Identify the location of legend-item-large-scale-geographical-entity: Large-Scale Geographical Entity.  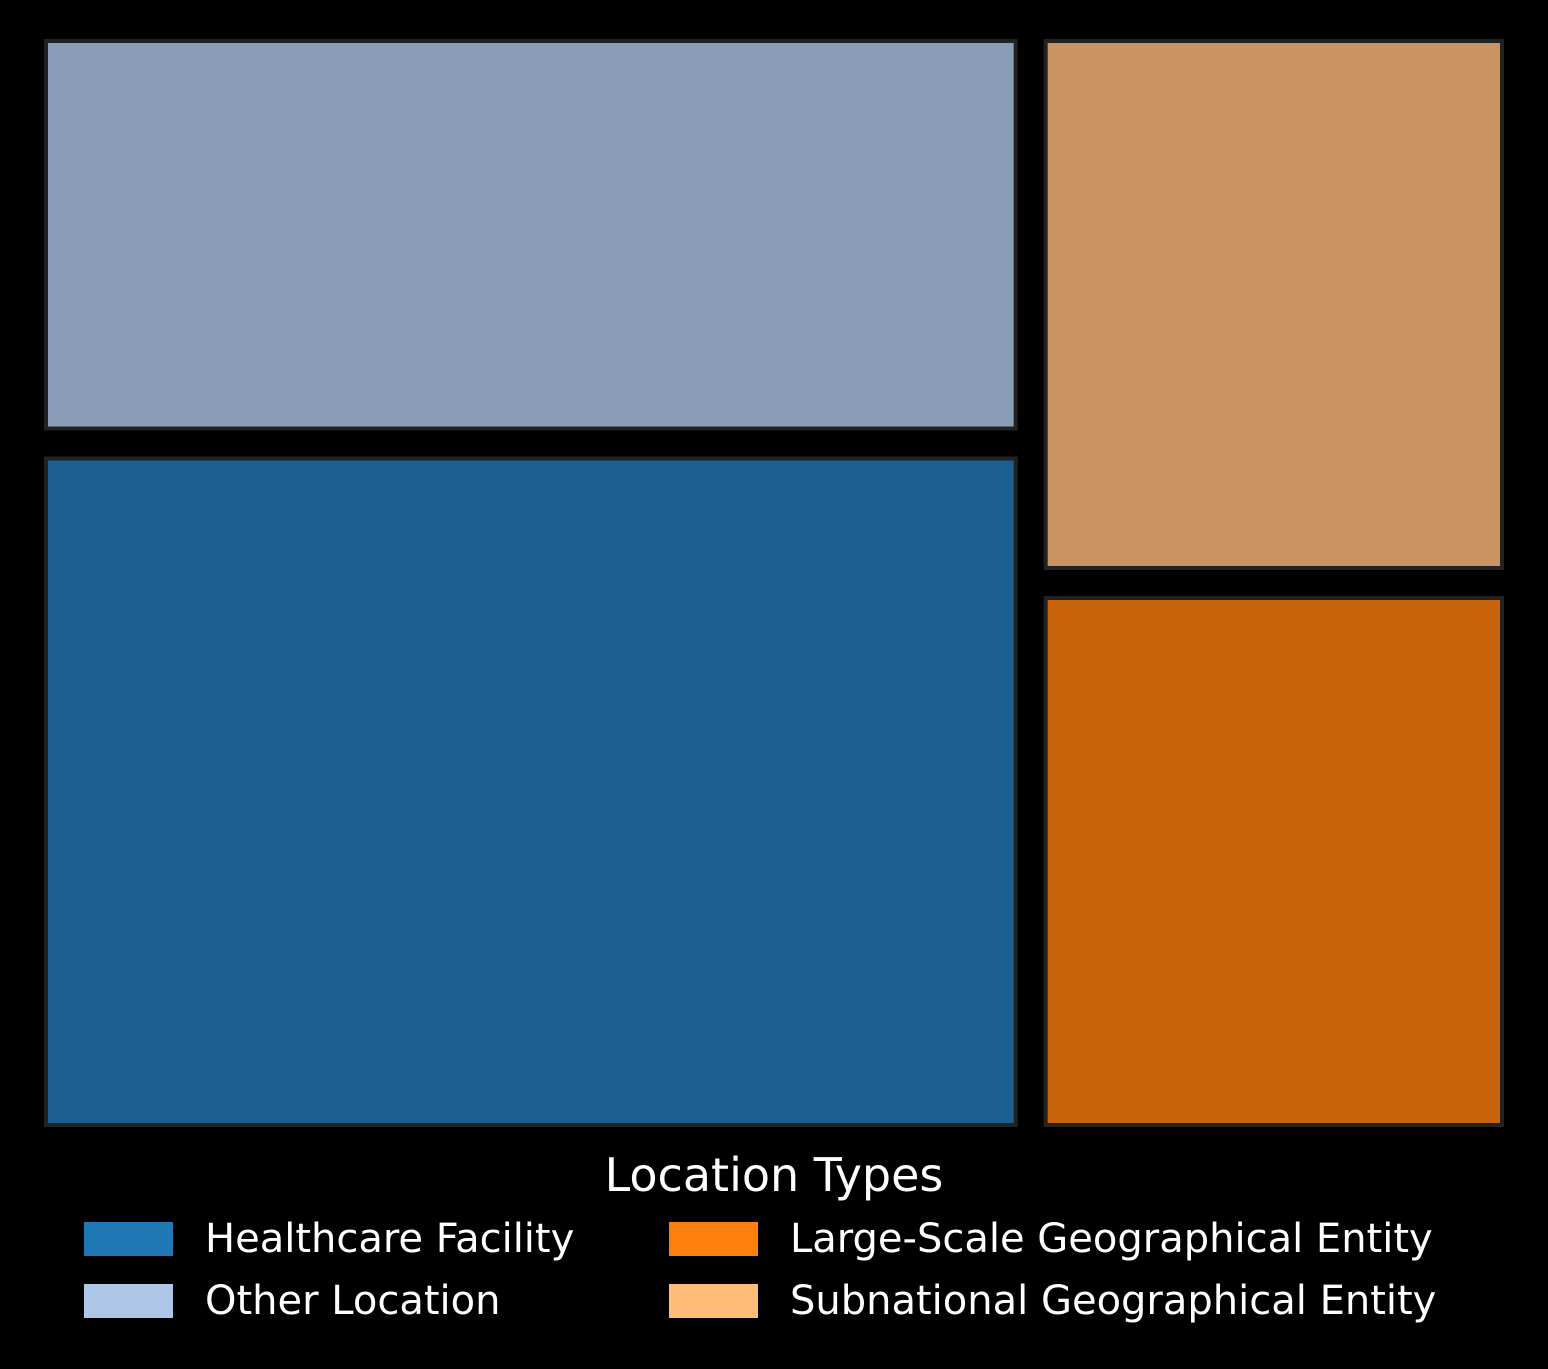
(1051, 1239).